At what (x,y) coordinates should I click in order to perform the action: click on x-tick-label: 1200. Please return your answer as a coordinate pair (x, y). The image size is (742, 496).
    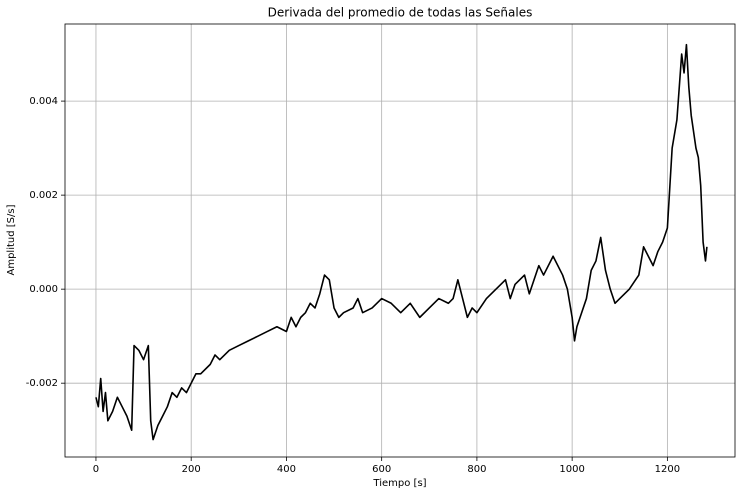
    Looking at the image, I should click on (667, 469).